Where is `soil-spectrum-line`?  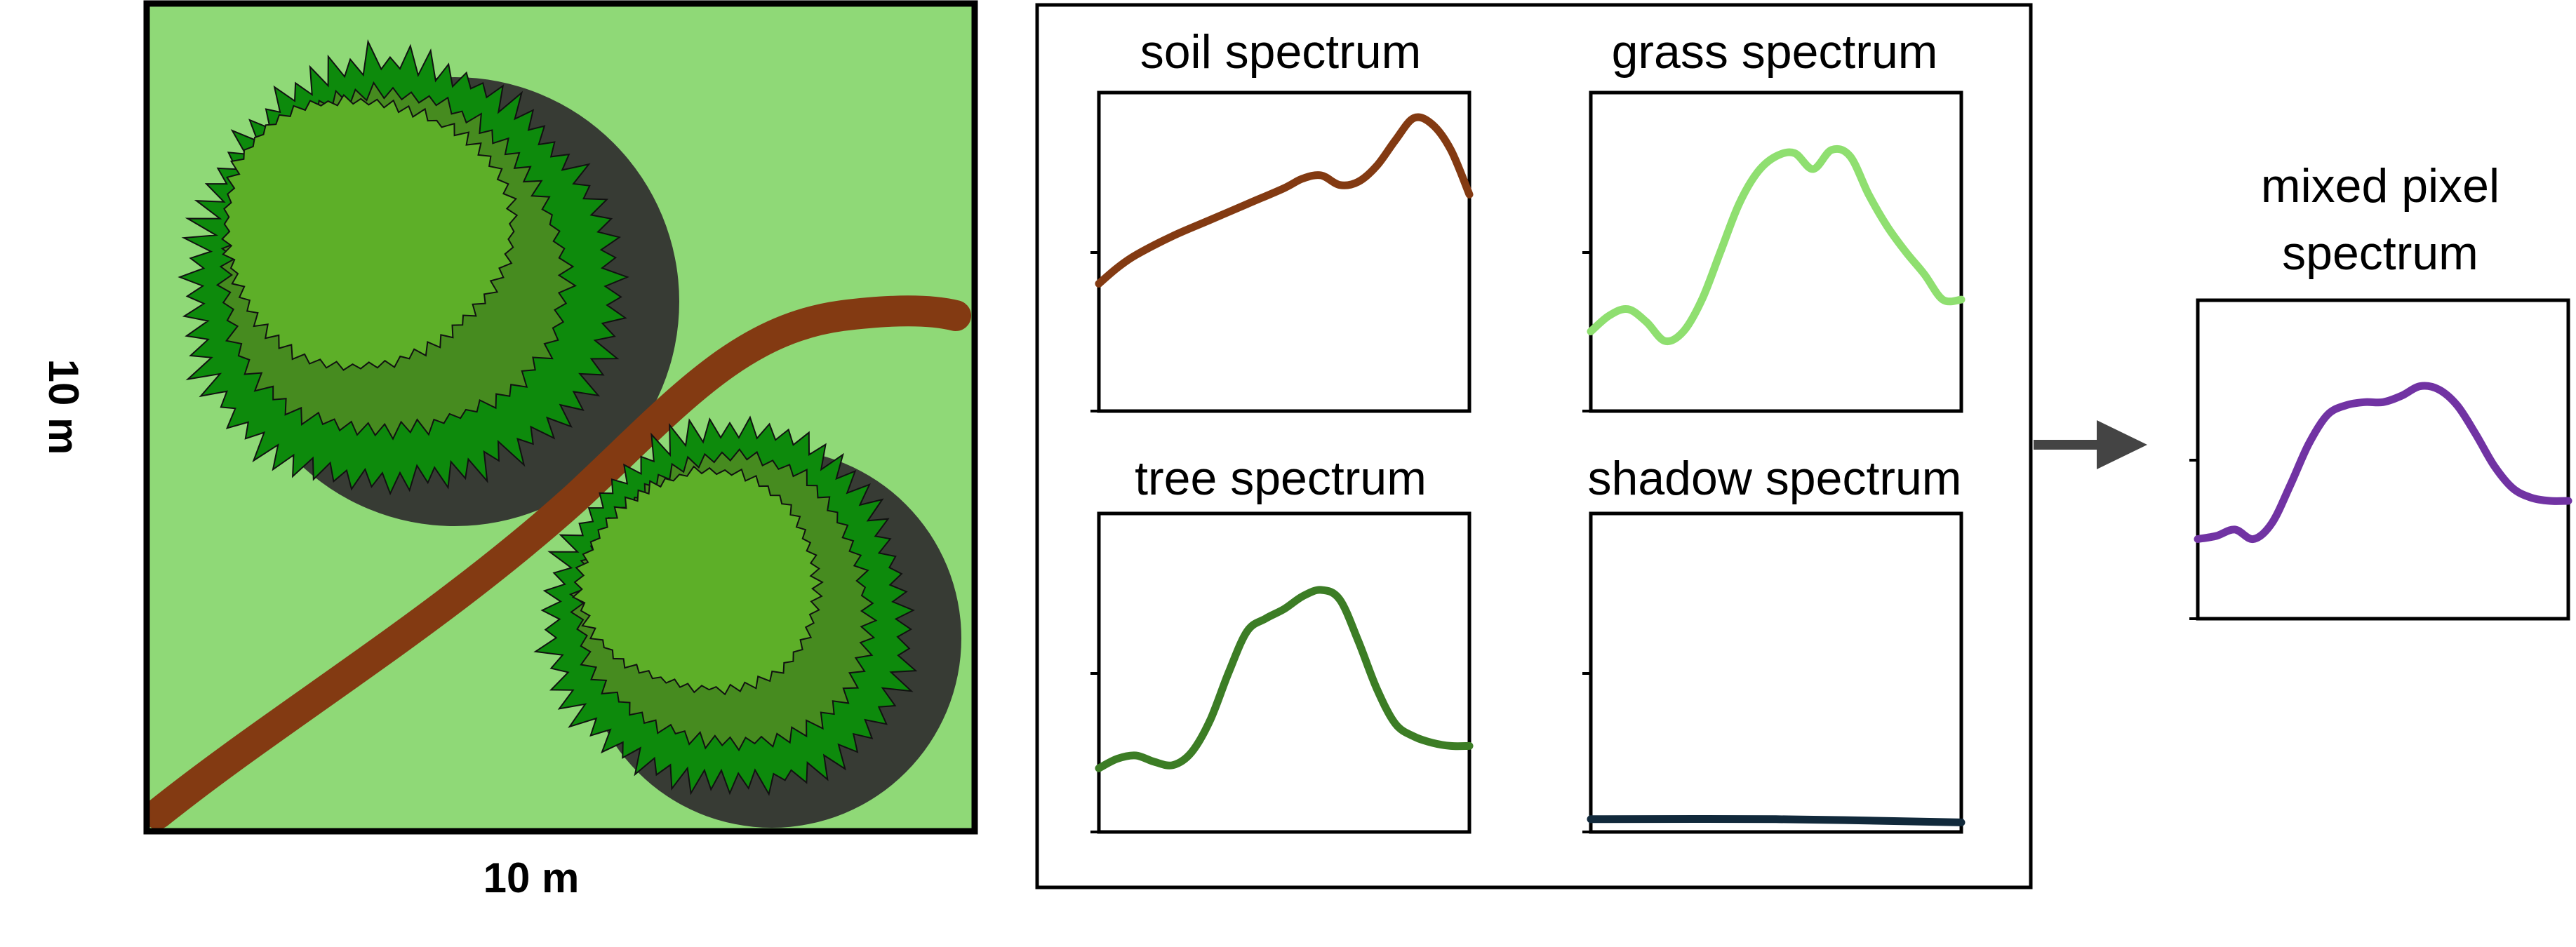
soil-spectrum-line is located at coordinates (1284, 200).